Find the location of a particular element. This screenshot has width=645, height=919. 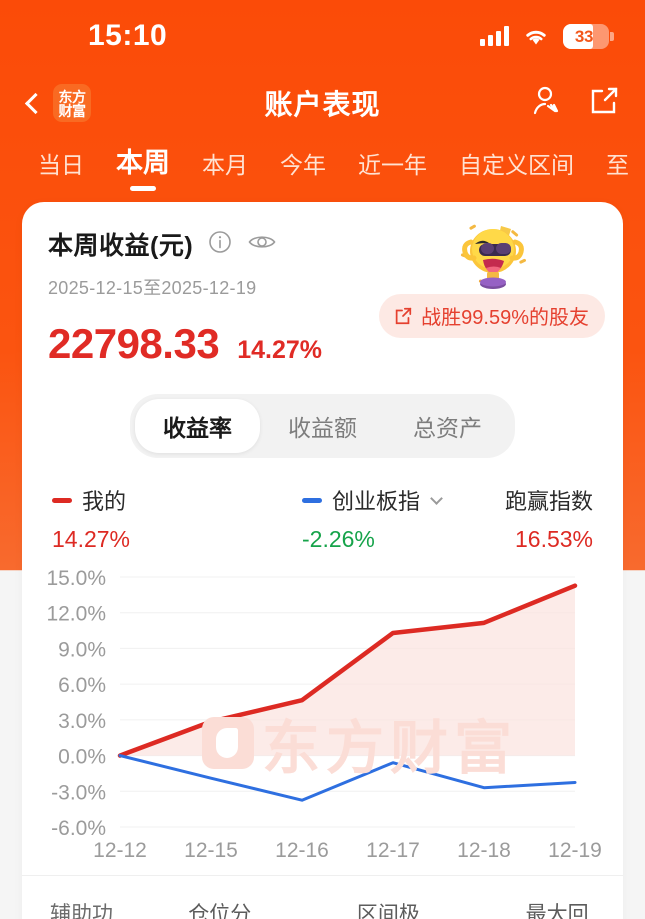

date-range: 2025-12-15至2025-12-19 is located at coordinates (152, 288).